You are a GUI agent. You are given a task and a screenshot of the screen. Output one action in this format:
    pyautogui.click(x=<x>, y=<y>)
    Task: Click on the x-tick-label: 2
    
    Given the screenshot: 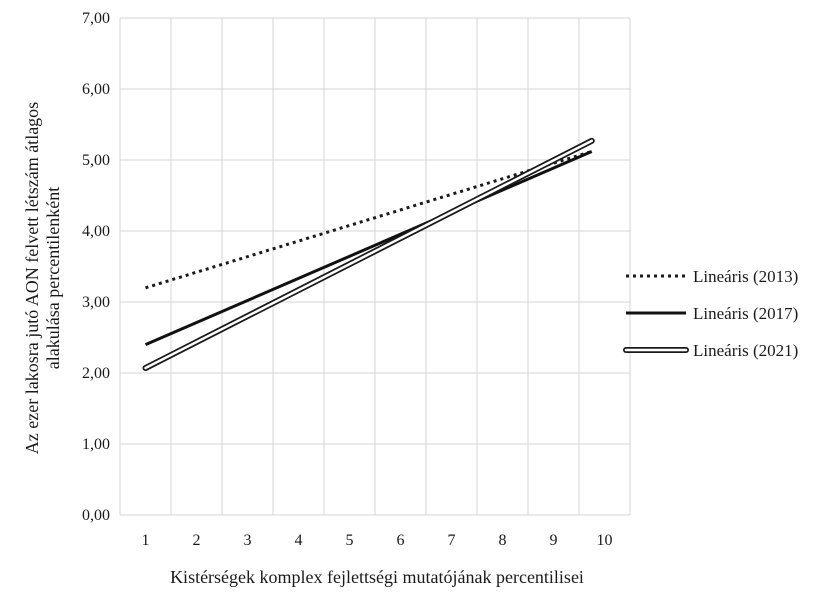 What is the action you would take?
    pyautogui.click(x=197, y=540)
    